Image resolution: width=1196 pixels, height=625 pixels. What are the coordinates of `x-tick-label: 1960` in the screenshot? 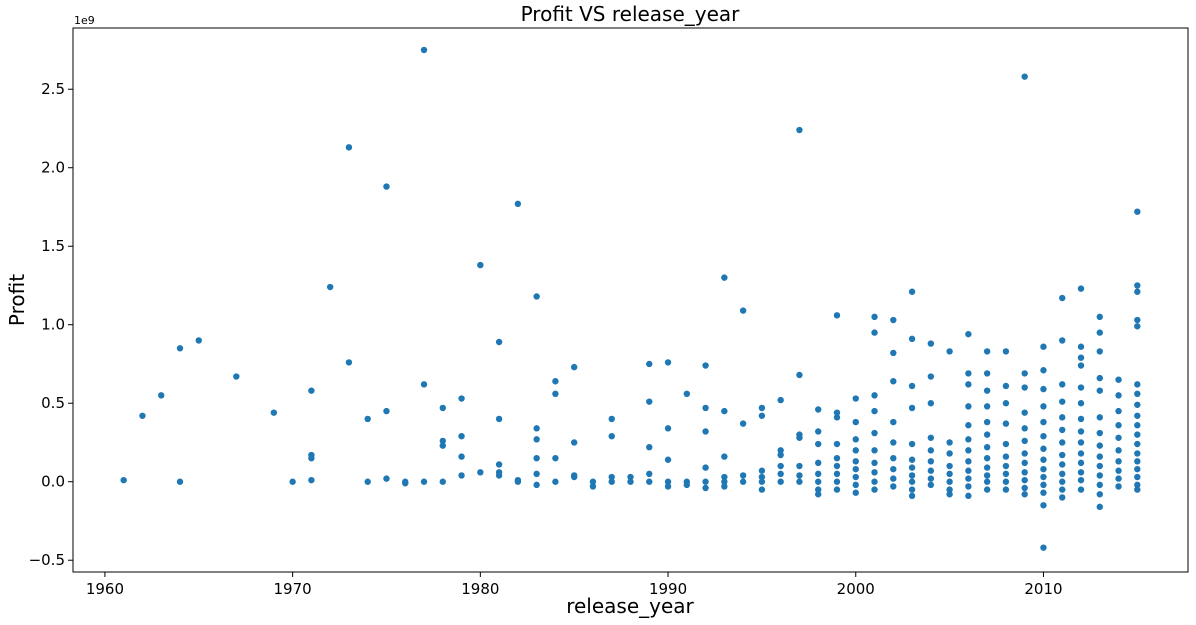 It's located at (105, 589).